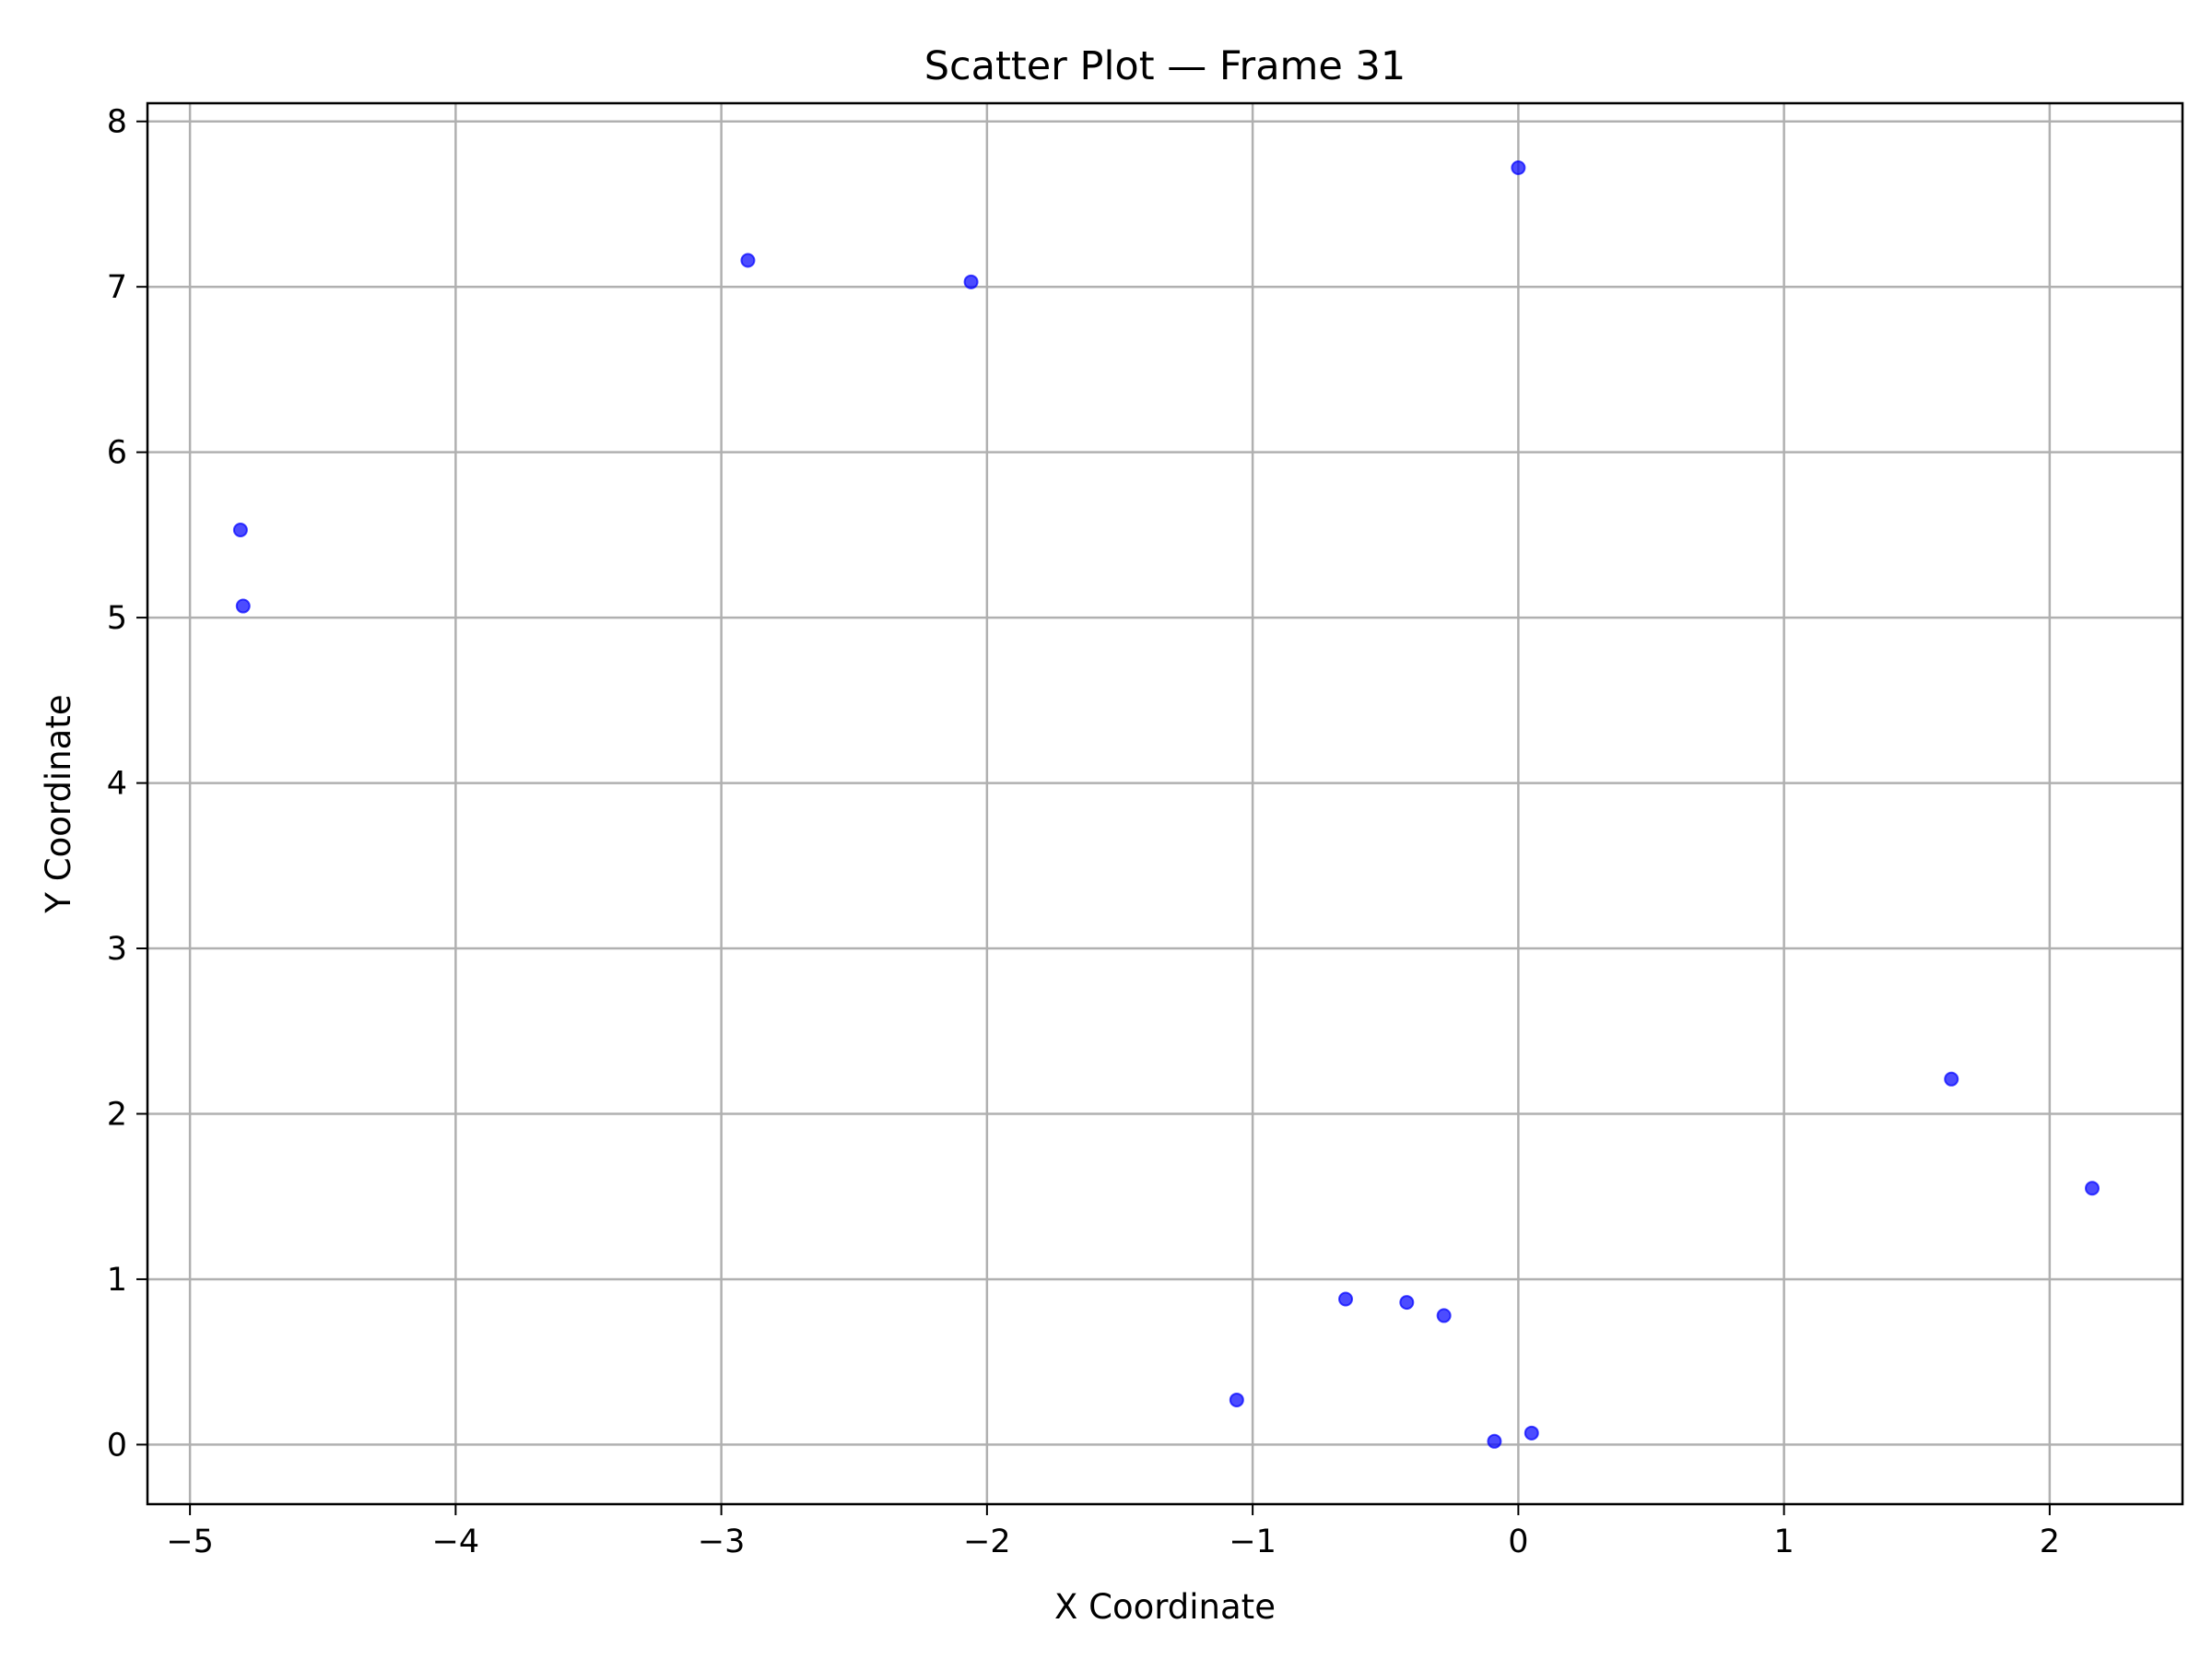  I want to click on y-tick-label: 5, so click(117, 618).